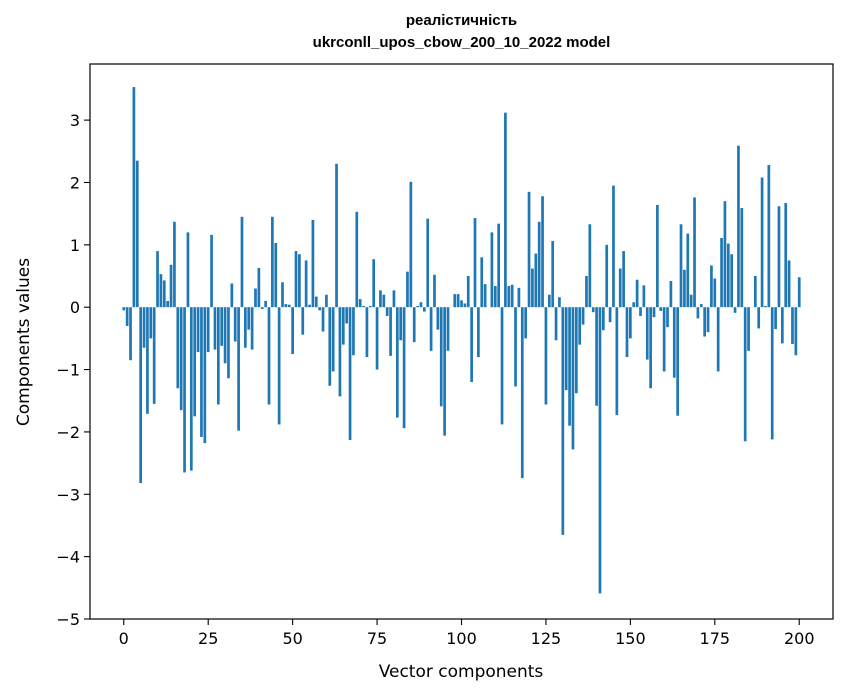 This screenshot has width=847, height=696. What do you see at coordinates (546, 638) in the screenshot?
I see `x-tick-label-125: 125` at bounding box center [546, 638].